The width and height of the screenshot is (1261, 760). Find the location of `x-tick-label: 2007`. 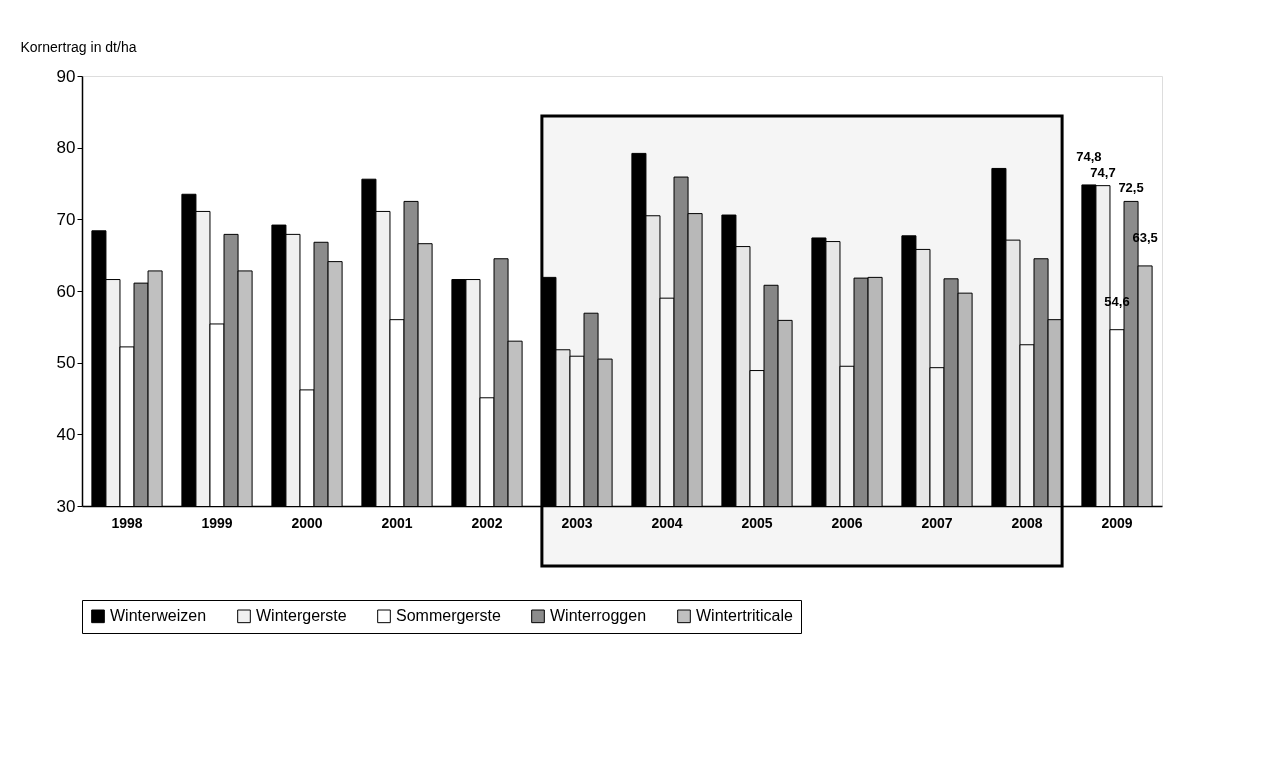

x-tick-label: 2007 is located at coordinates (937, 522).